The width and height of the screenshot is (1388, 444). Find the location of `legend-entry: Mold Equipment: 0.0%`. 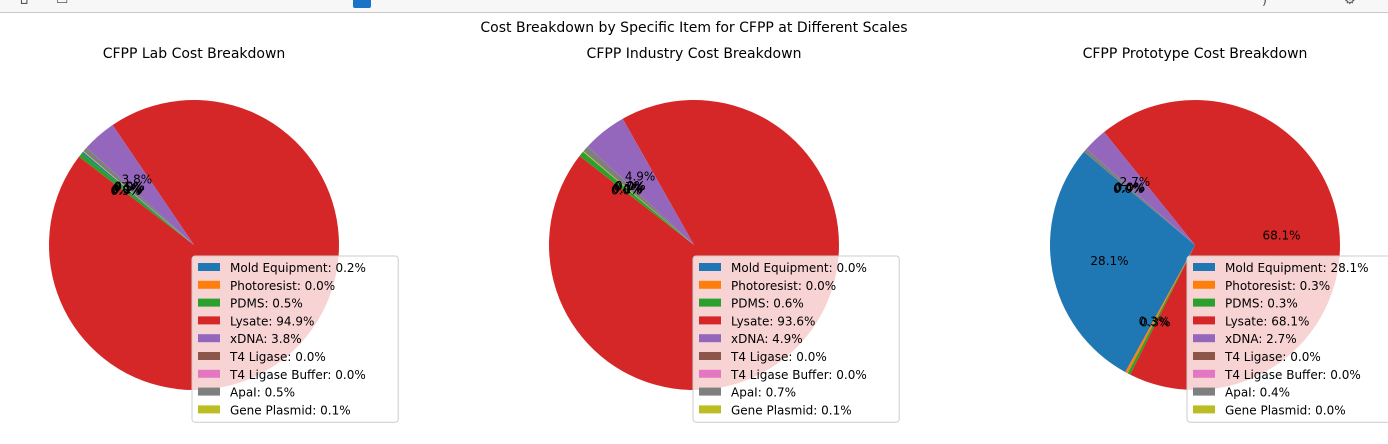

legend-entry: Mold Equipment: 0.0% is located at coordinates (799, 268).